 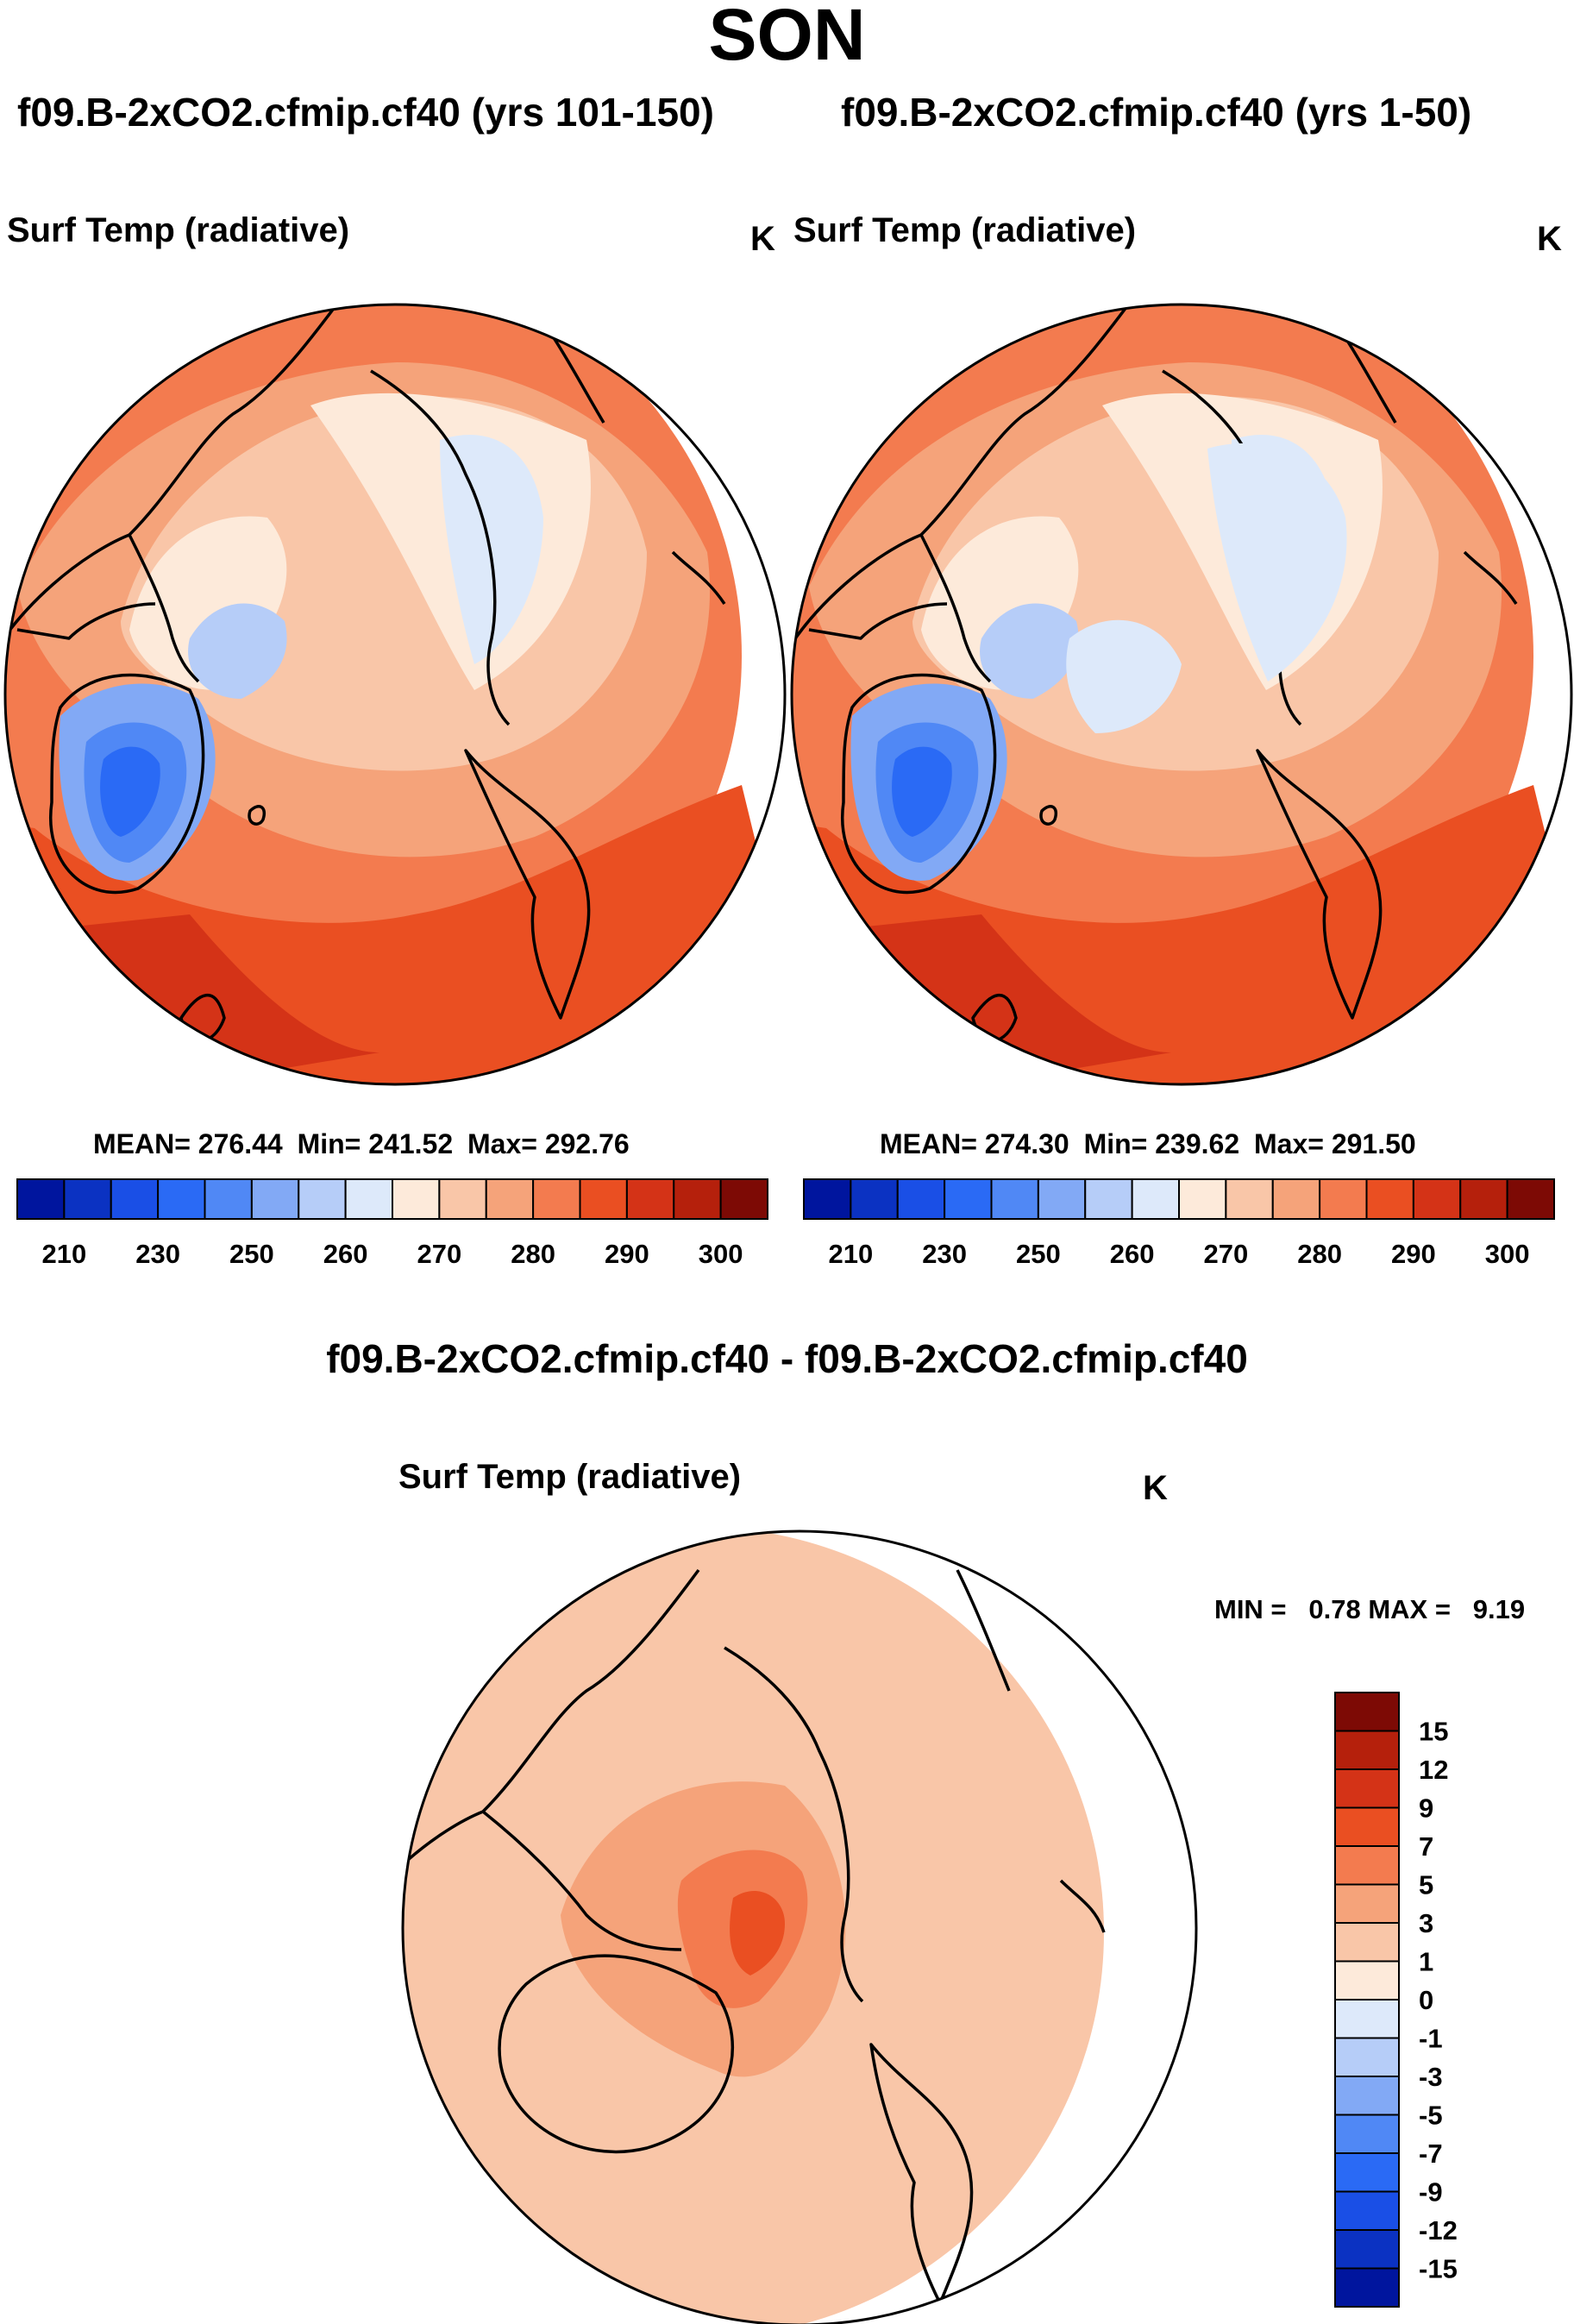 What do you see at coordinates (1116, 1144) in the screenshot?
I see `panel-2-min-label: Min=` at bounding box center [1116, 1144].